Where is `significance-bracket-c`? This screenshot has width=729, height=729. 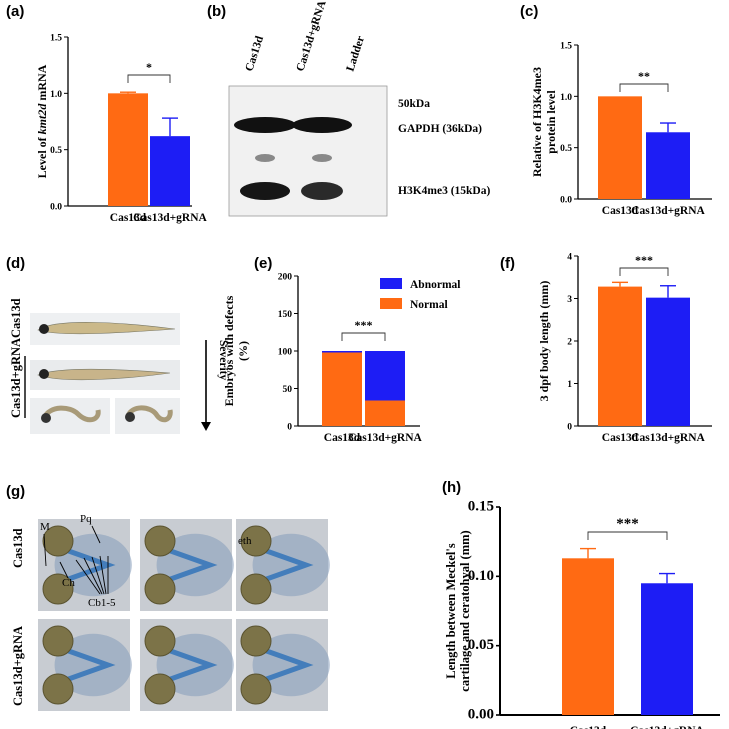
significance-bracket-c is located at coordinates (644, 87).